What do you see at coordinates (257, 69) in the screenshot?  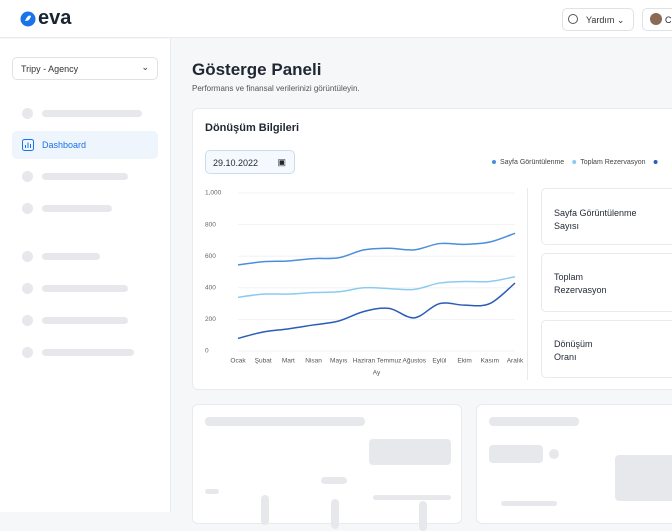 I see `page-title: Gösterge Paneli` at bounding box center [257, 69].